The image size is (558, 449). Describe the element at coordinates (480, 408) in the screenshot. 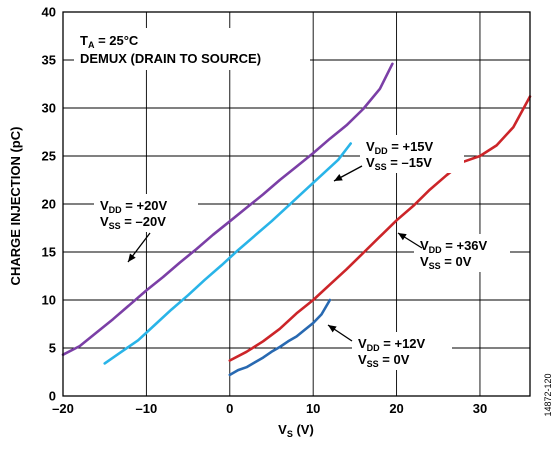

I see `x-tick-label: 30` at that location.